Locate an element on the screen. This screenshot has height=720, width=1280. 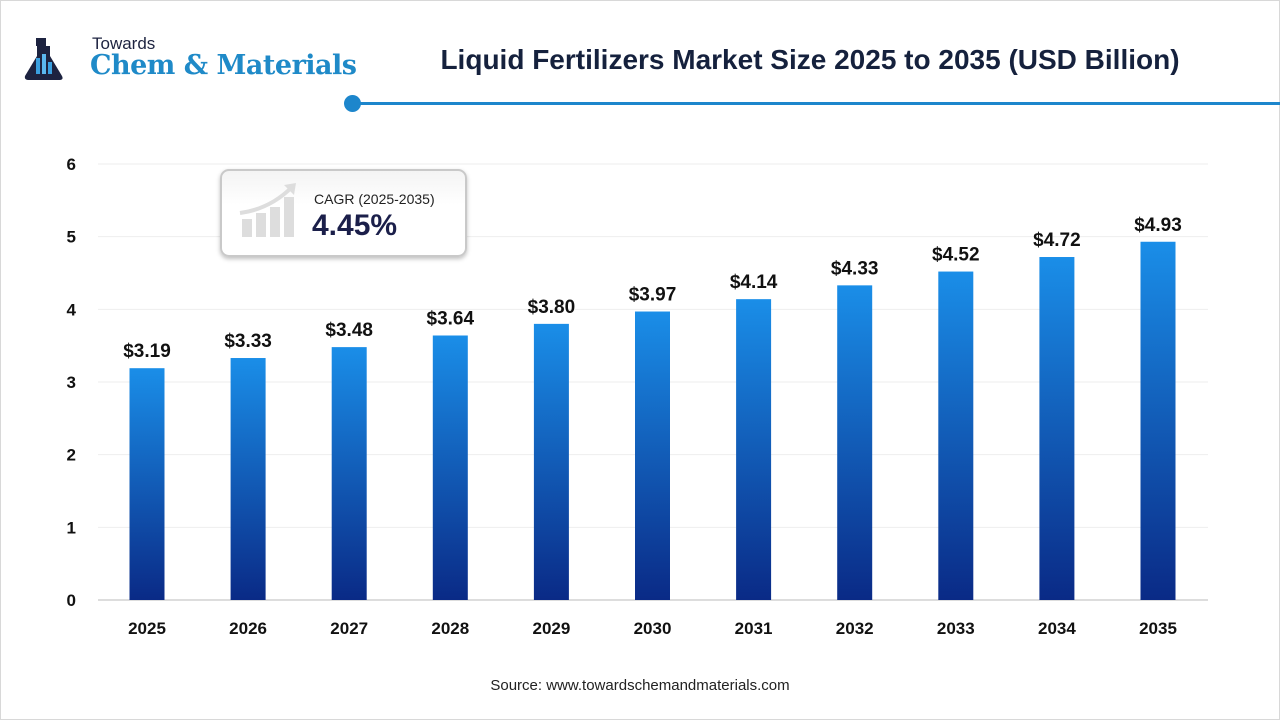
y-tick-label: 5 is located at coordinates (71, 237).